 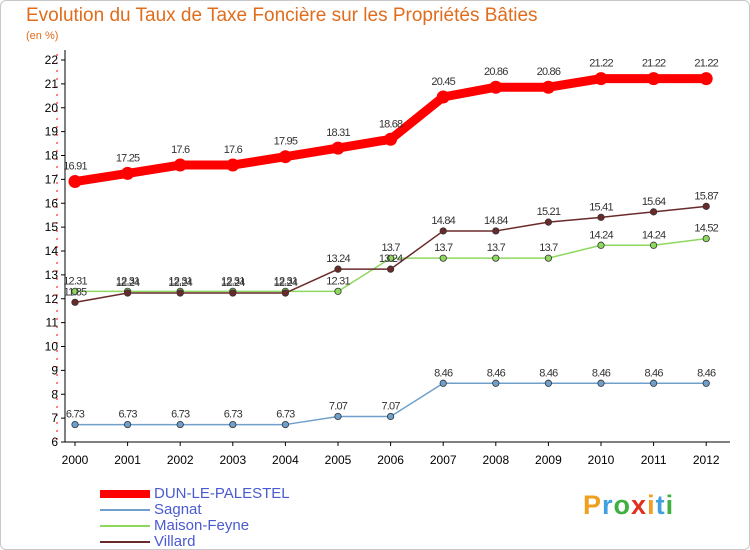 I want to click on legend-swatch-maison-feyne, so click(x=125, y=526).